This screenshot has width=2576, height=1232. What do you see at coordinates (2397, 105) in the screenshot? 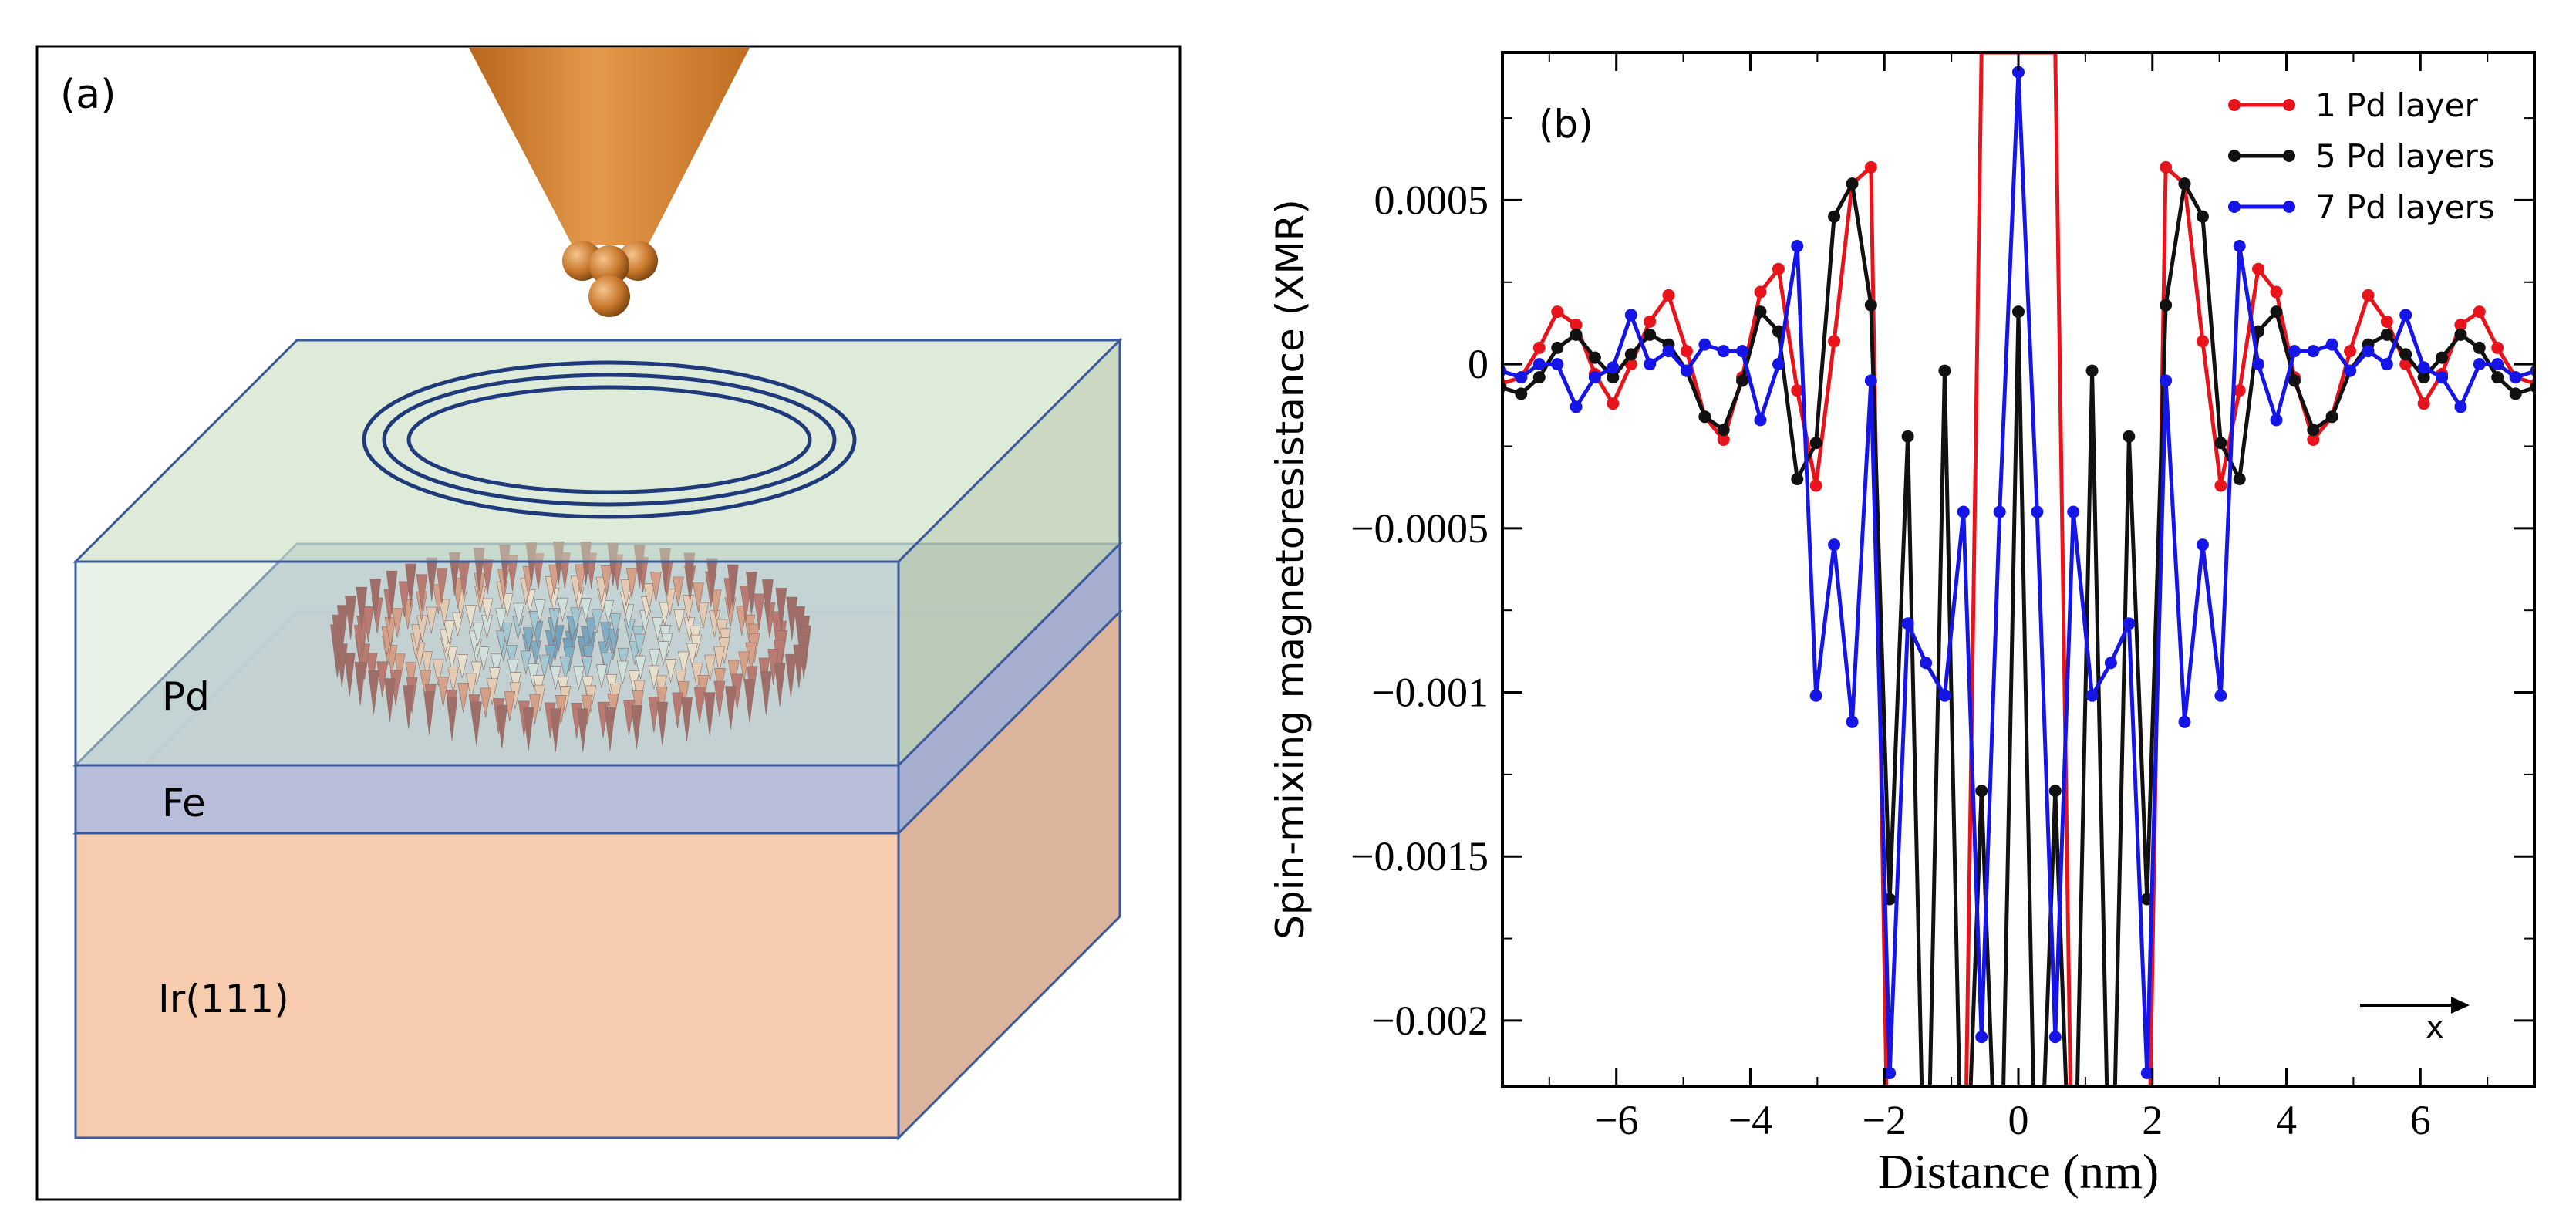
I see `legend-label: 1 Pd layer` at bounding box center [2397, 105].